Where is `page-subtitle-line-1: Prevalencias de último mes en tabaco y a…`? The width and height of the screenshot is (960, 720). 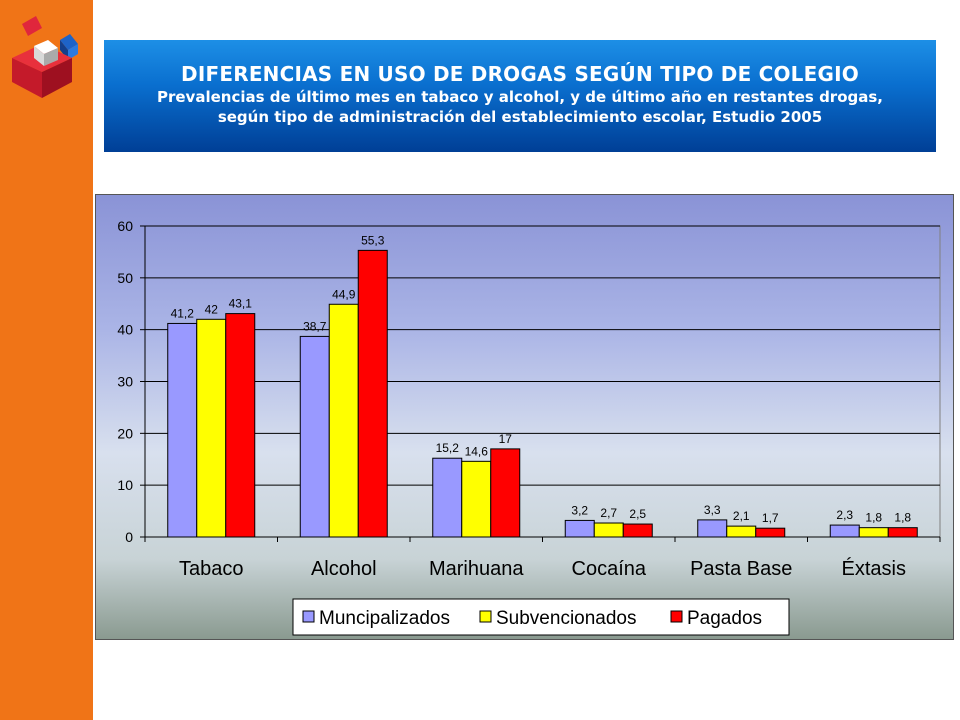 page-subtitle-line-1: Prevalencias de último mes en tabaco y a… is located at coordinates (519, 97).